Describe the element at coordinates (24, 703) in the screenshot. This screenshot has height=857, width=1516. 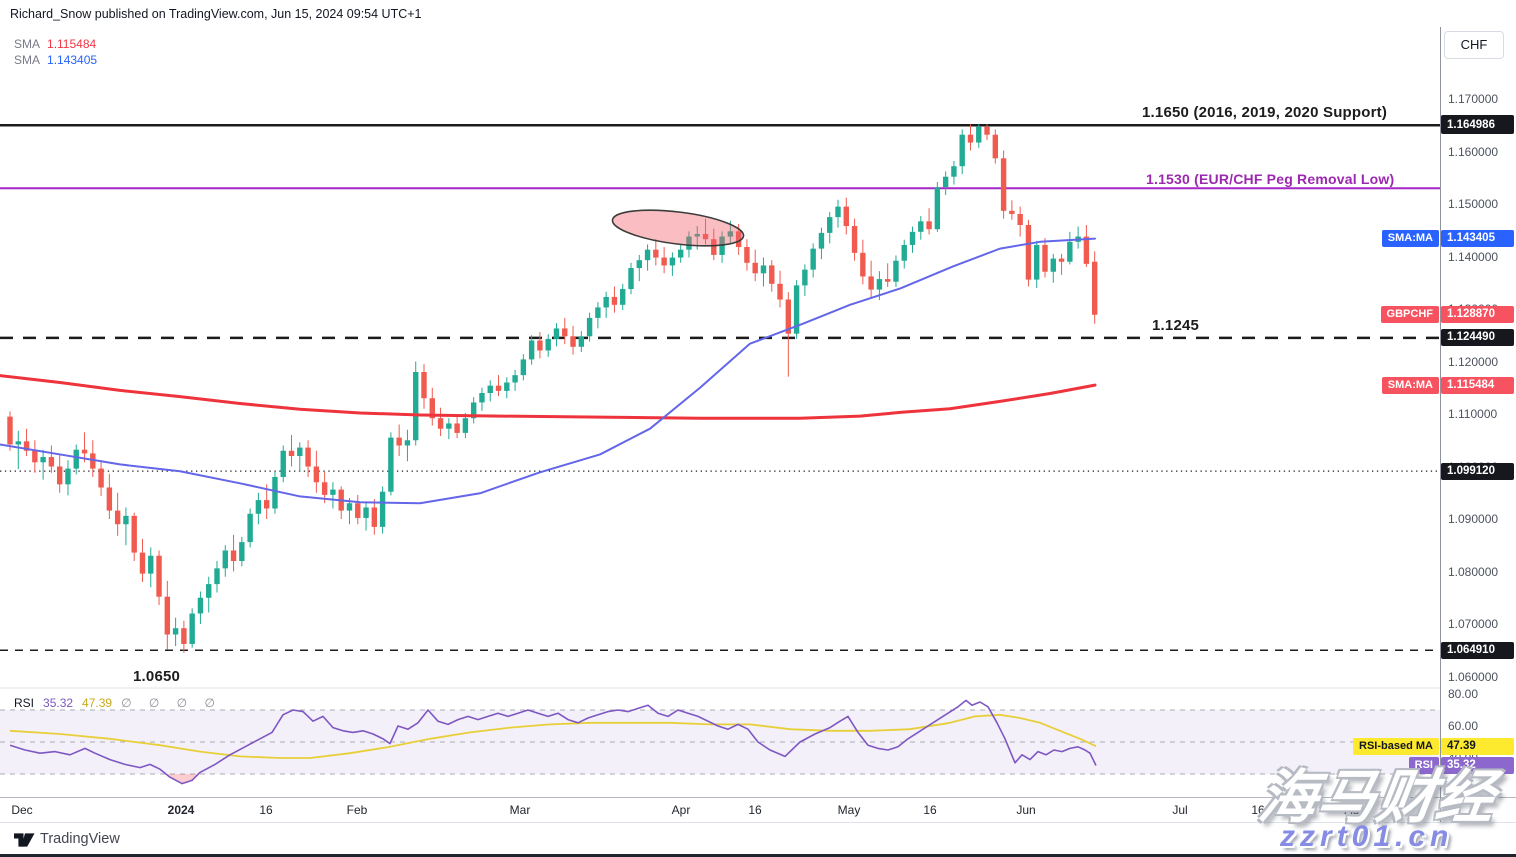
I see `rsi-label: RSI` at that location.